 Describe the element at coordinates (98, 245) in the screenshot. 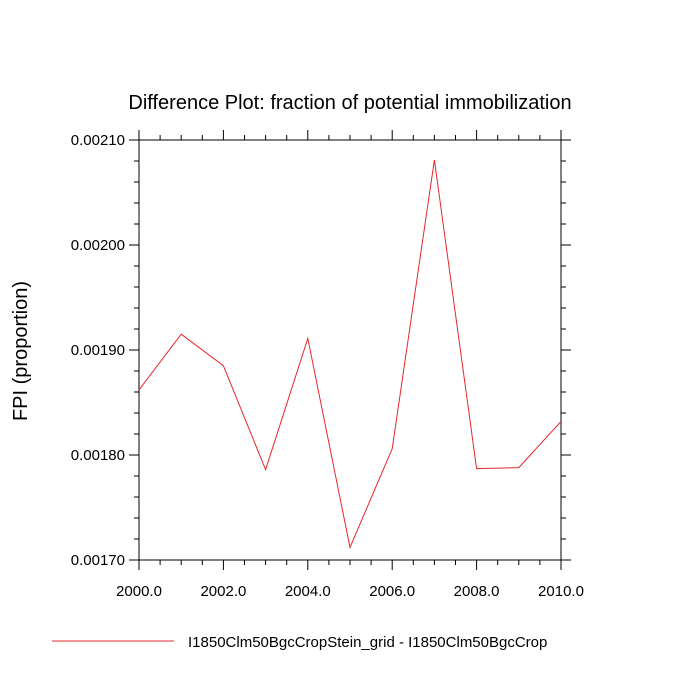

I see `y-tick-label: 0.00200` at that location.